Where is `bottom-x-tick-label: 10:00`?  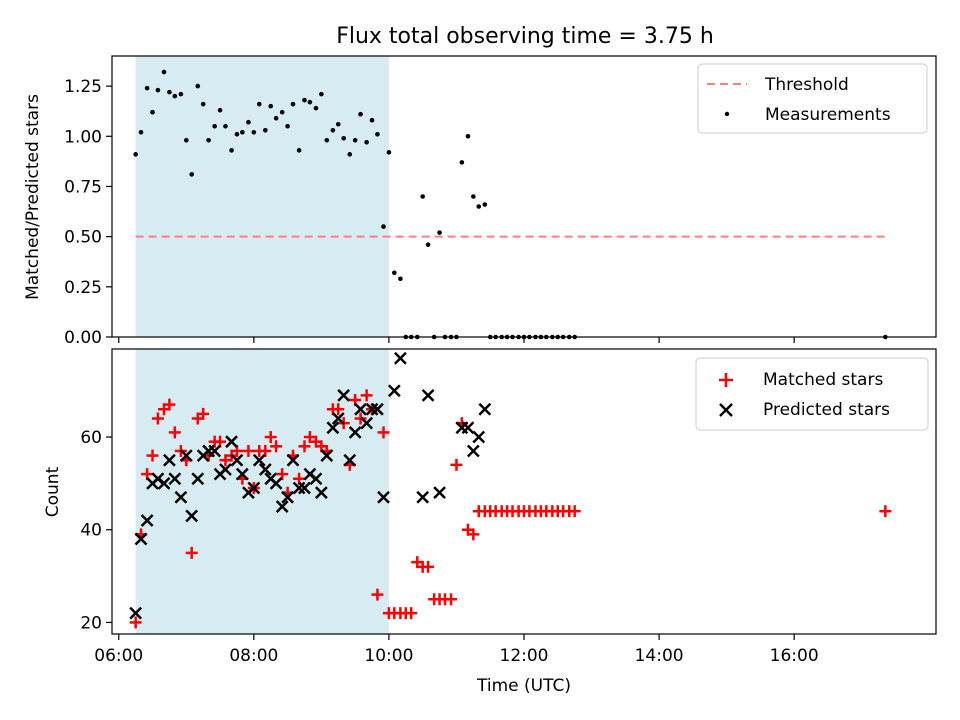 bottom-x-tick-label: 10:00 is located at coordinates (388, 656).